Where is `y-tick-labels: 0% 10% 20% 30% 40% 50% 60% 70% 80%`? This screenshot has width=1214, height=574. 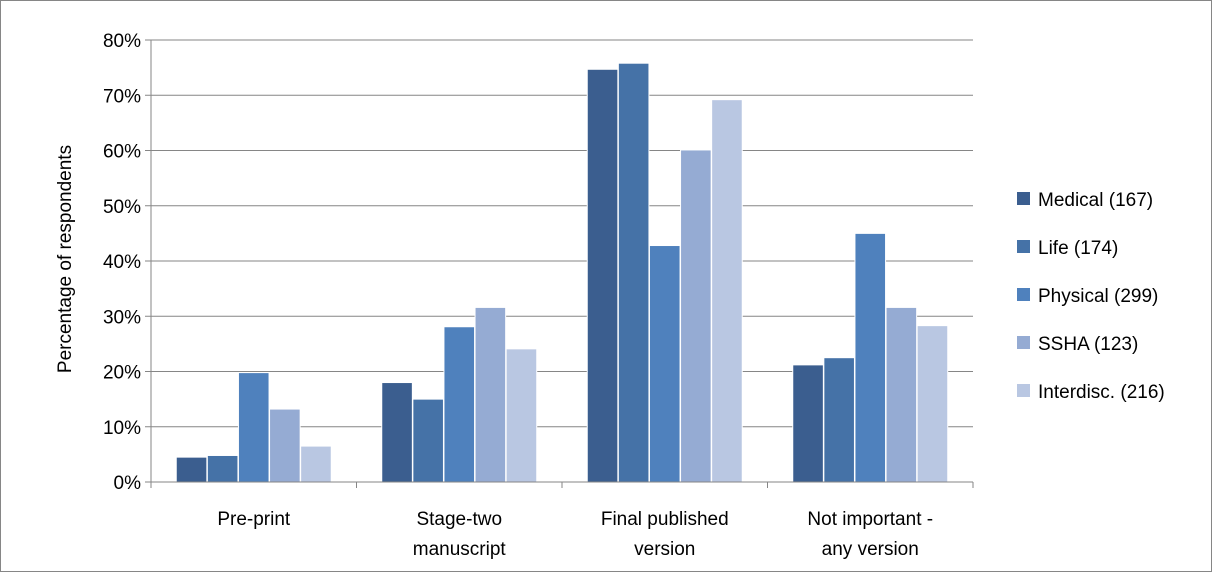 y-tick-labels: 0% 10% 20% 30% 40% 50% 60% 70% 80% is located at coordinates (122, 262).